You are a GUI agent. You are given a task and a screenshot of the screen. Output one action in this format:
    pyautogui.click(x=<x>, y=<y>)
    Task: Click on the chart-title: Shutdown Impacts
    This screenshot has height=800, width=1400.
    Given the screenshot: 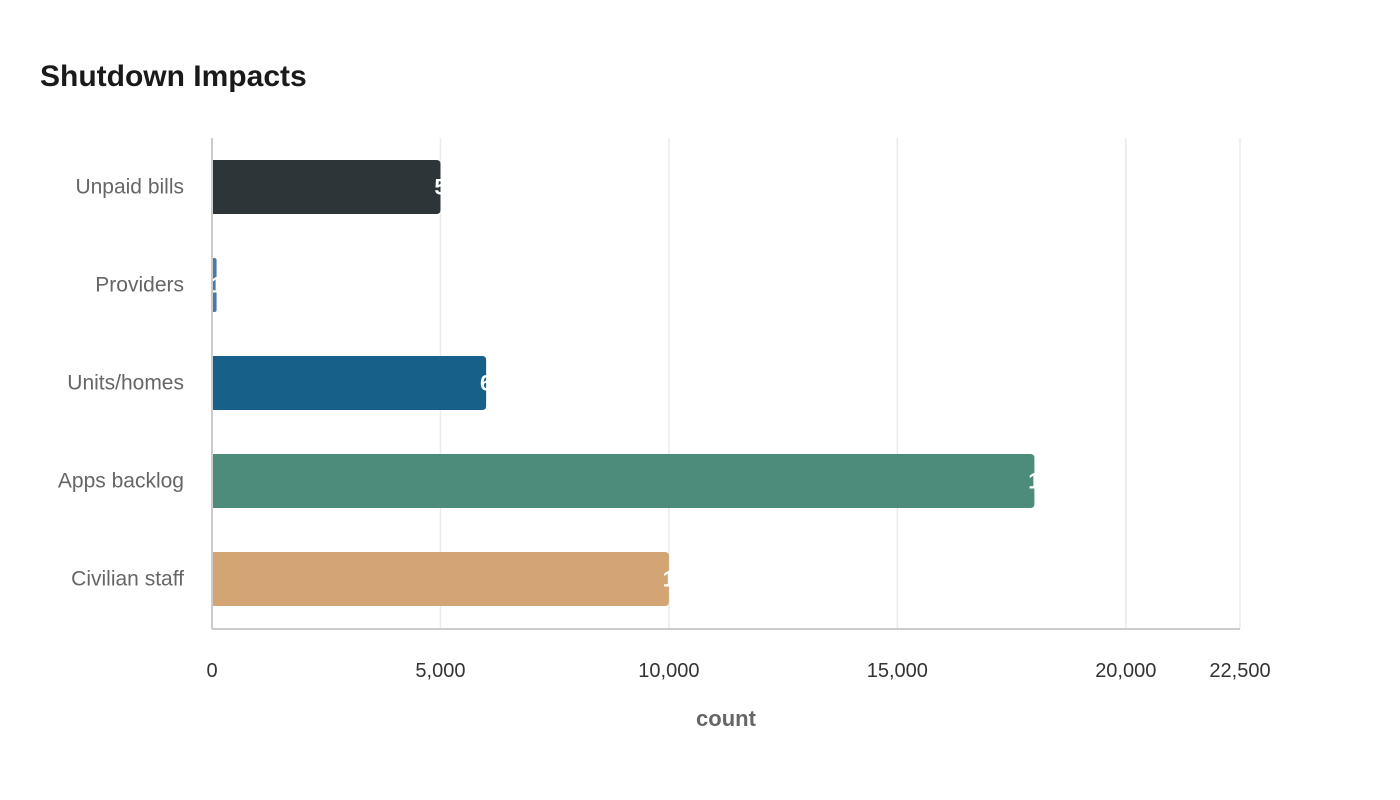 What is the action you would take?
    pyautogui.click(x=173, y=76)
    